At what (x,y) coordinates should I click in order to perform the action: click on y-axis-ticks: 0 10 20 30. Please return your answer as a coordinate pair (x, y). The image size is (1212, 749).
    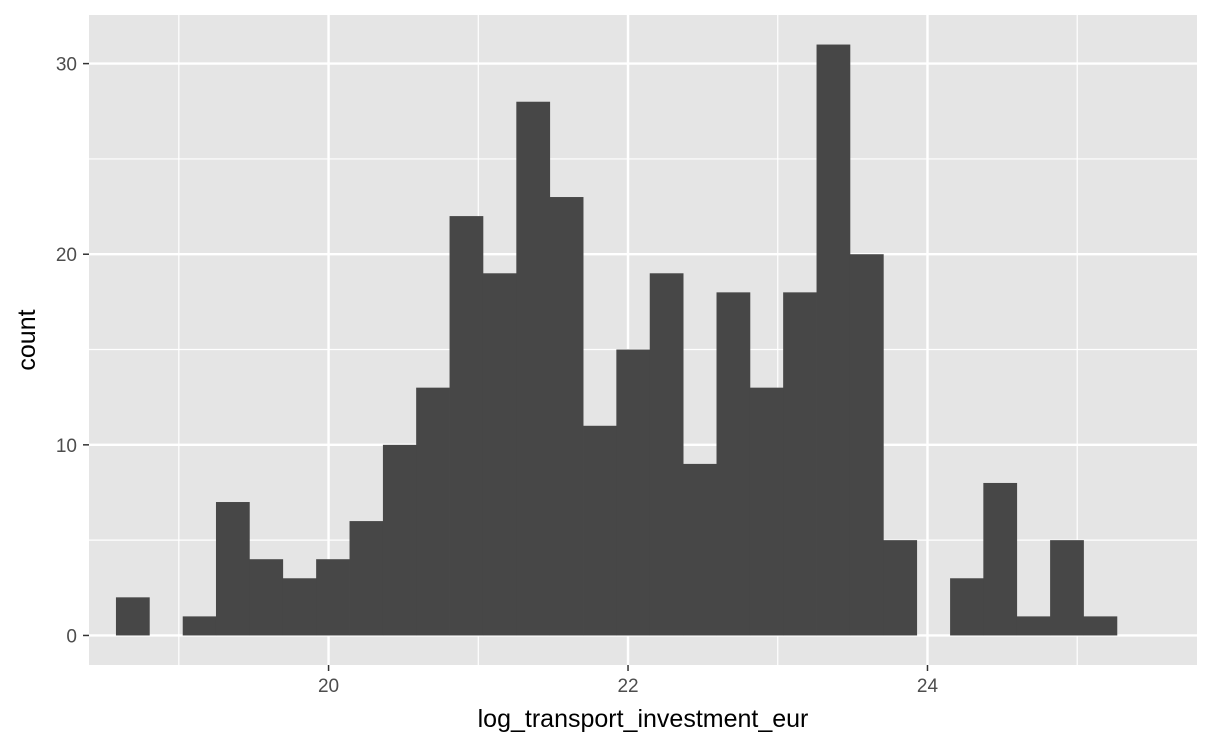
    Looking at the image, I should click on (72, 351).